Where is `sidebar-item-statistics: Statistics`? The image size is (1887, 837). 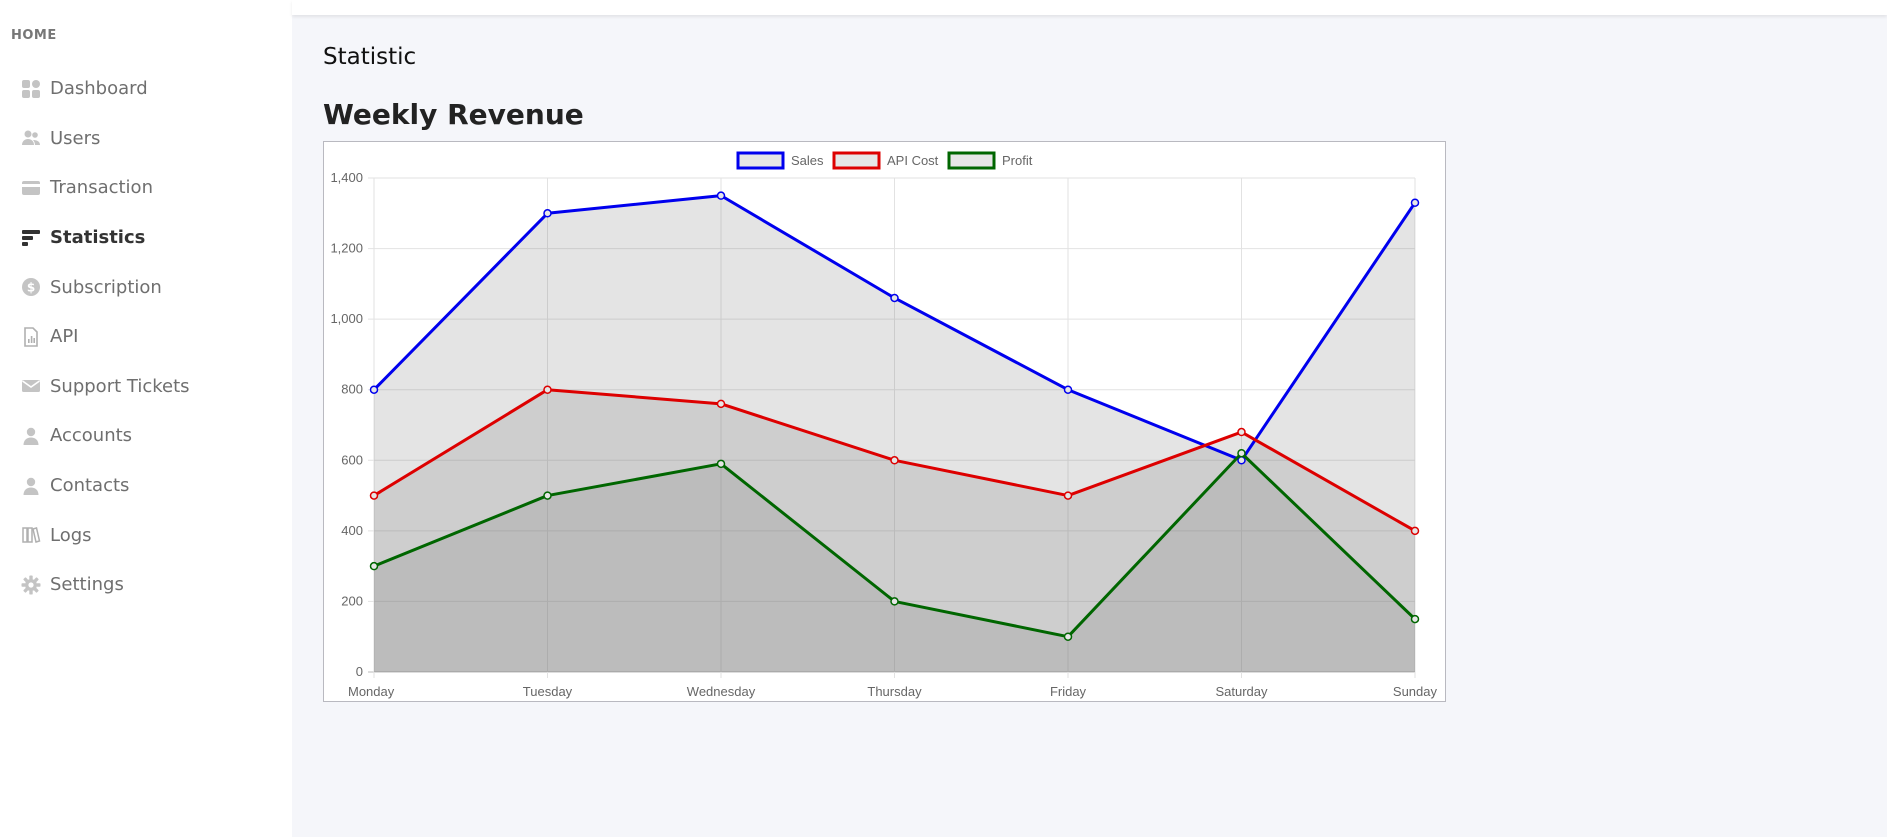 sidebar-item-statistics: Statistics is located at coordinates (146, 238).